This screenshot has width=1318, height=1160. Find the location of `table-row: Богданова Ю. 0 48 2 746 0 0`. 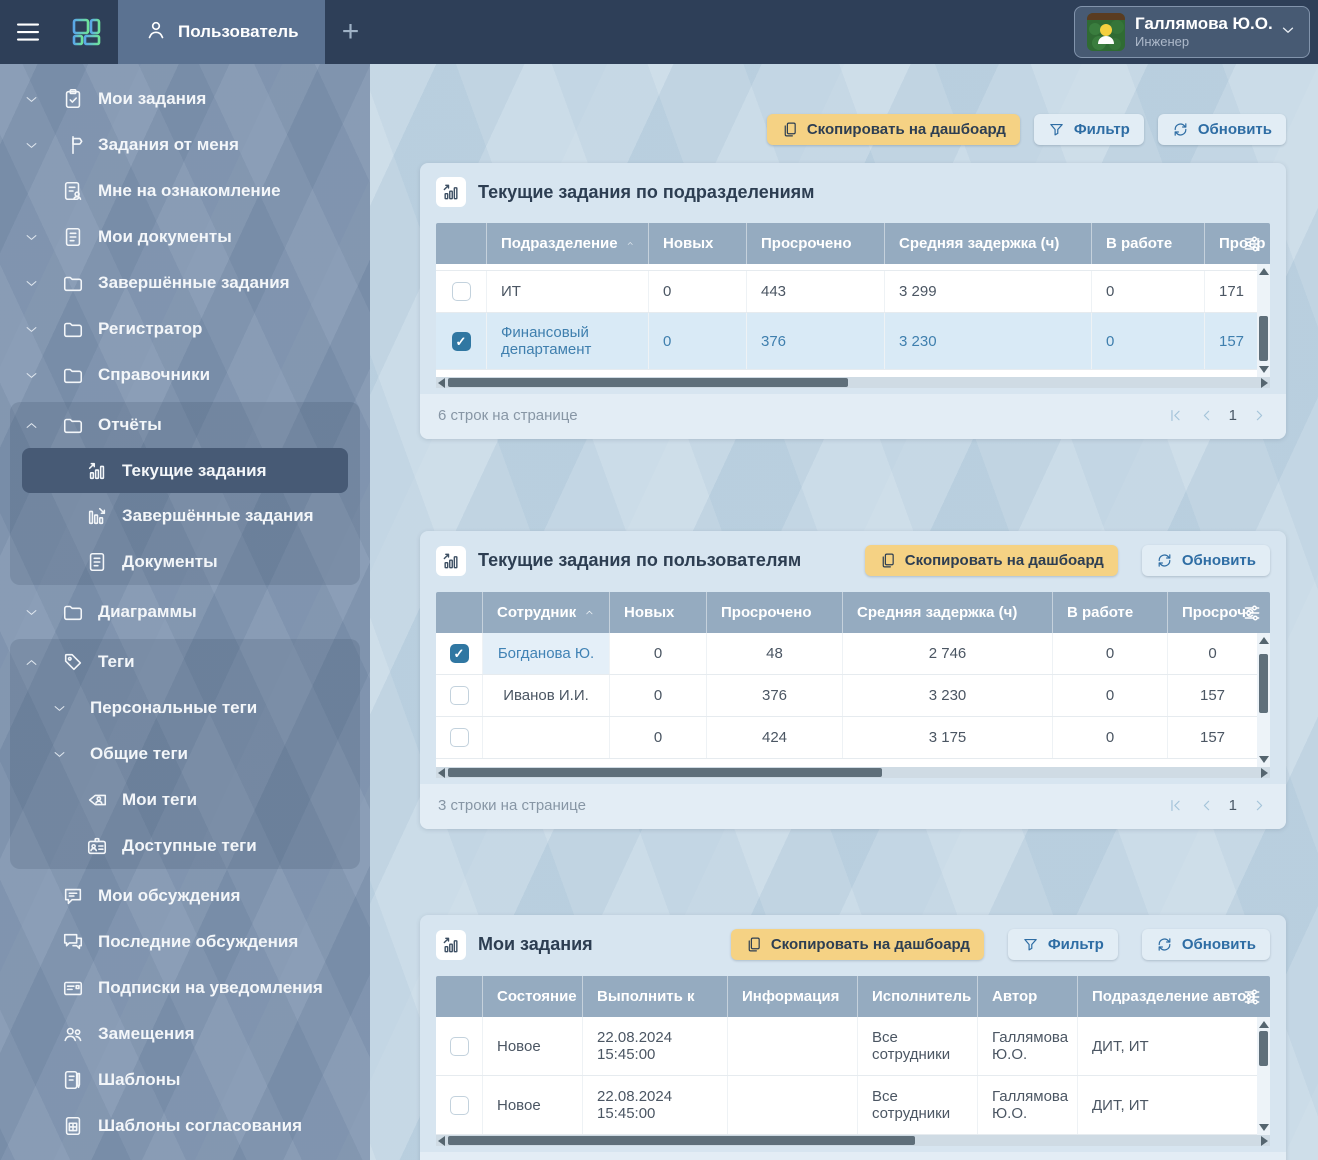

table-row: Богданова Ю. 0 48 2 746 0 0 is located at coordinates (846, 654).